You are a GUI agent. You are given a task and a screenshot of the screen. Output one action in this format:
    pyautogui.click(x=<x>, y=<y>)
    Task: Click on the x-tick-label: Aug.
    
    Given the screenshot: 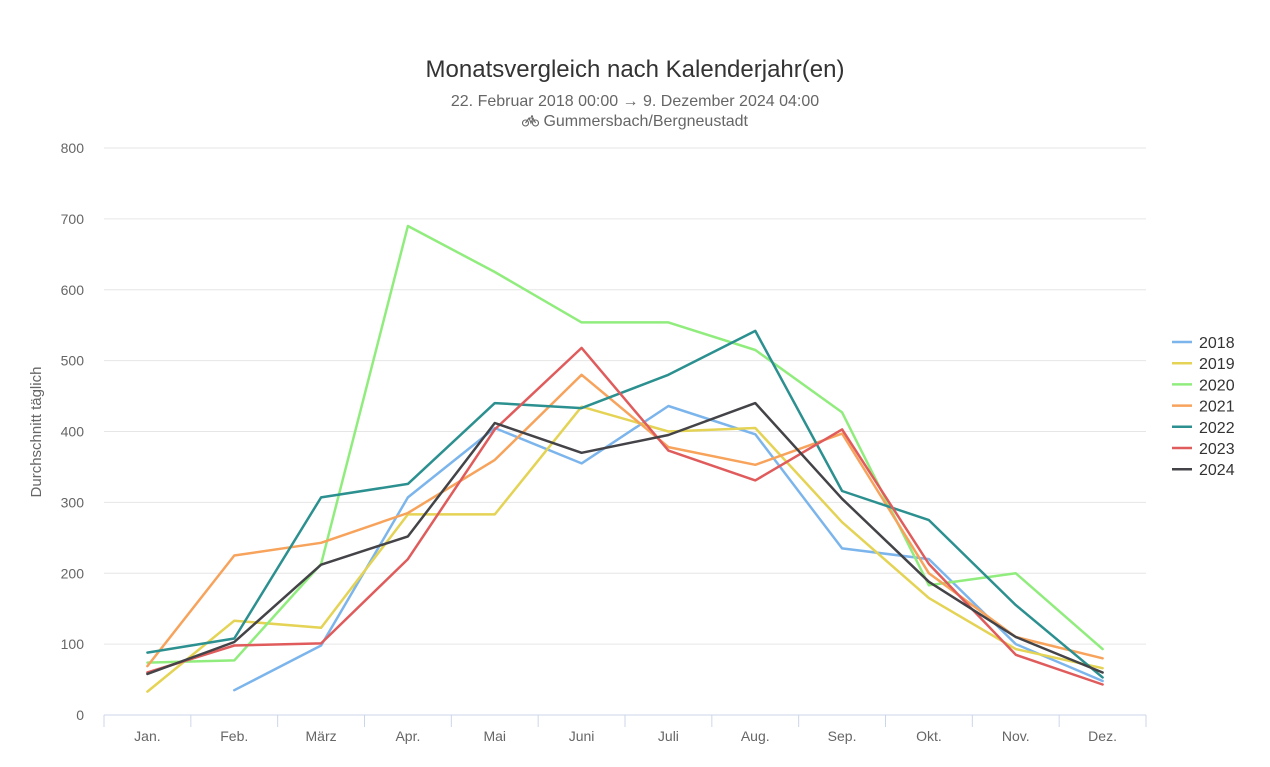 What is the action you would take?
    pyautogui.click(x=755, y=736)
    